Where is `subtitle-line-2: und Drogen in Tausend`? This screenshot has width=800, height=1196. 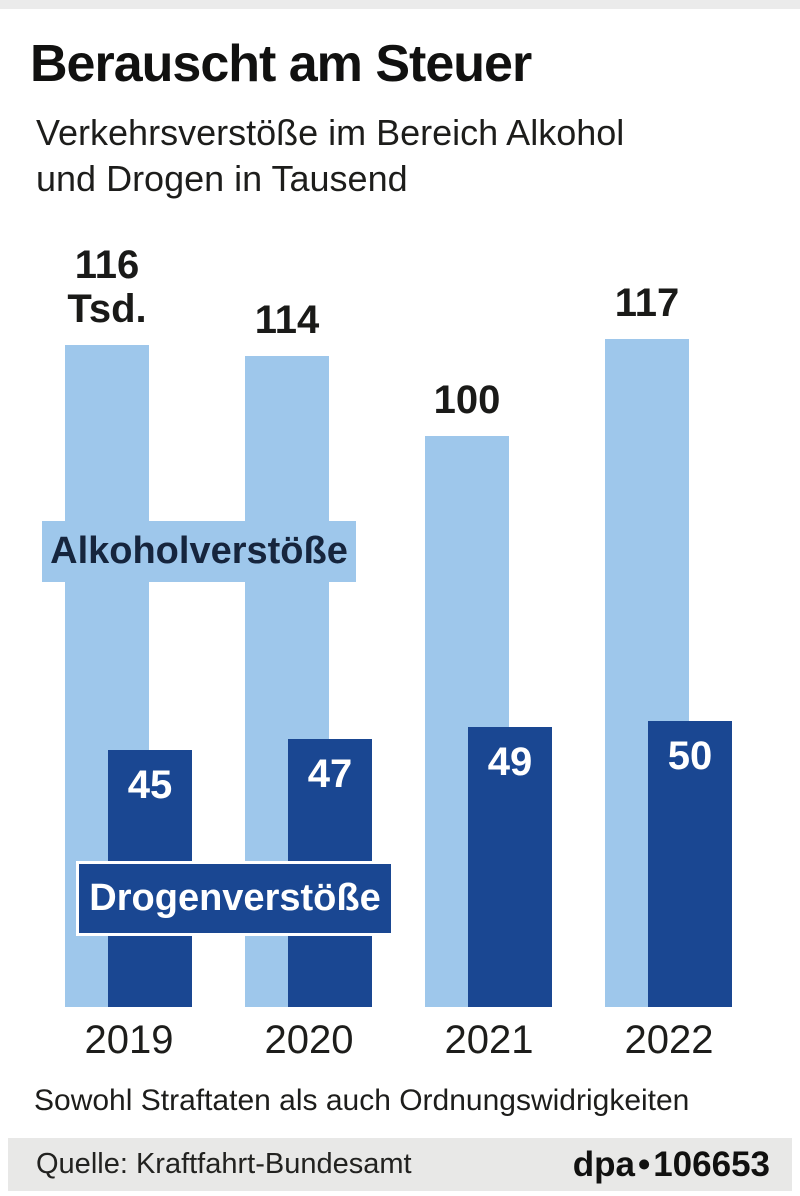 subtitle-line-2: und Drogen in Tausend is located at coordinates (222, 178).